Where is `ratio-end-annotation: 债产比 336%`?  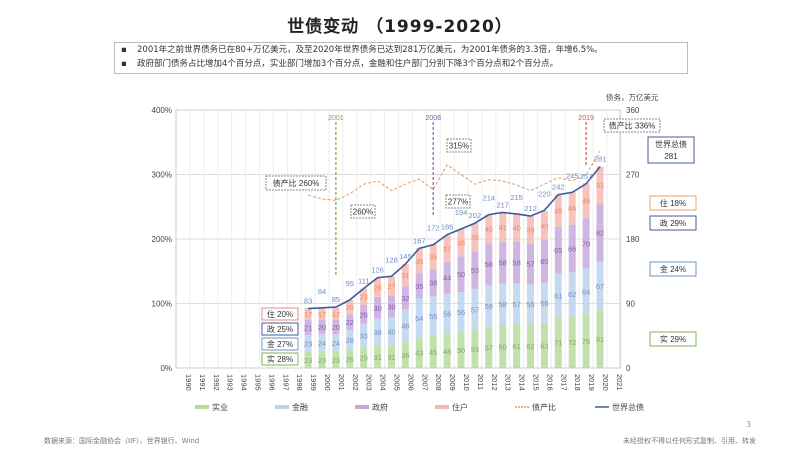
ratio-end-annotation: 债产比 336% is located at coordinates (632, 126).